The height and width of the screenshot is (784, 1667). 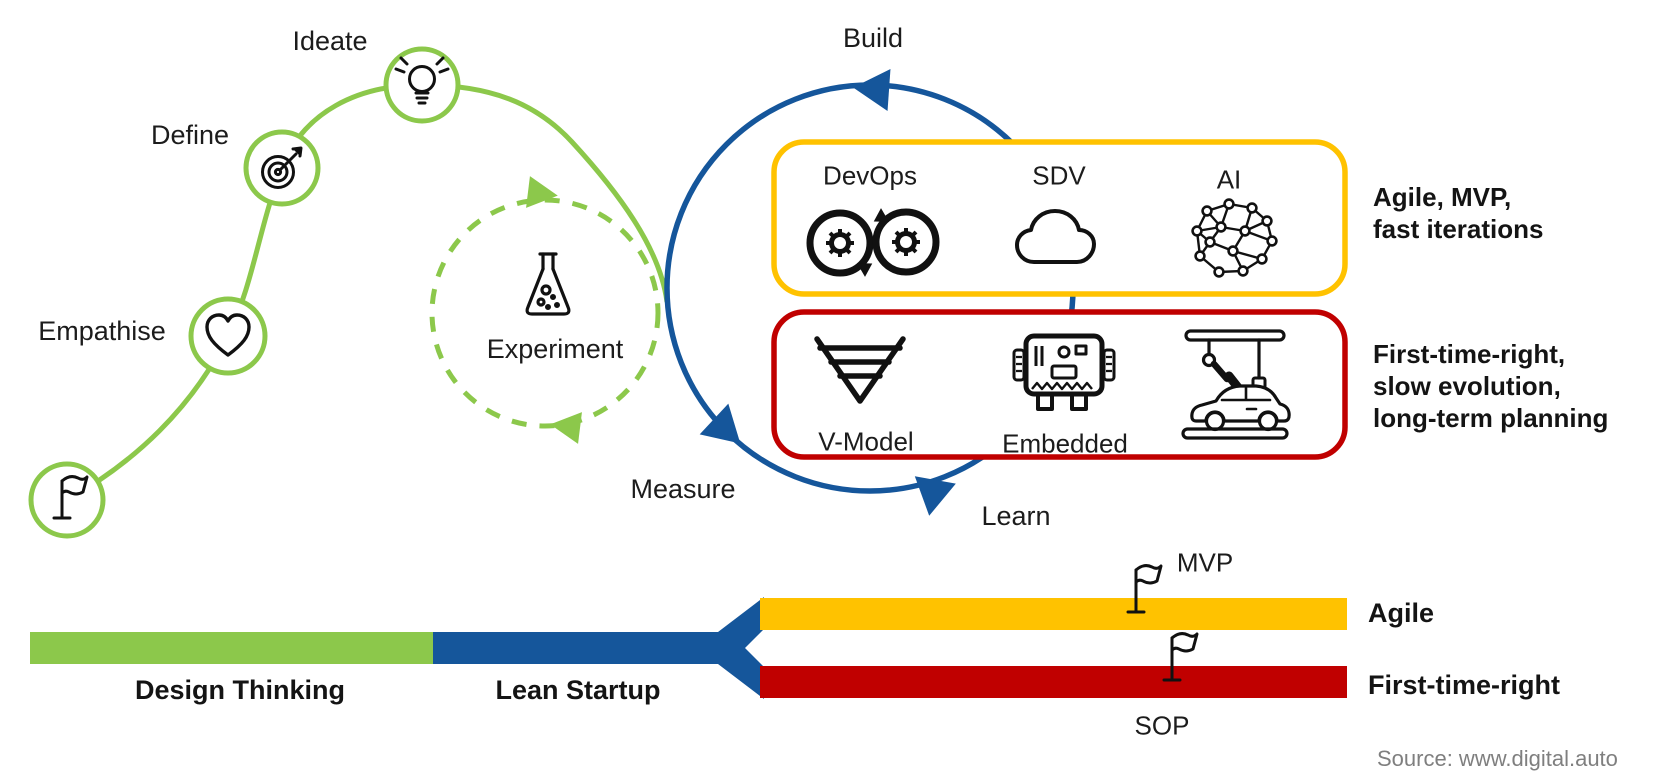 I want to click on ai-network-icon, so click(x=1234, y=238).